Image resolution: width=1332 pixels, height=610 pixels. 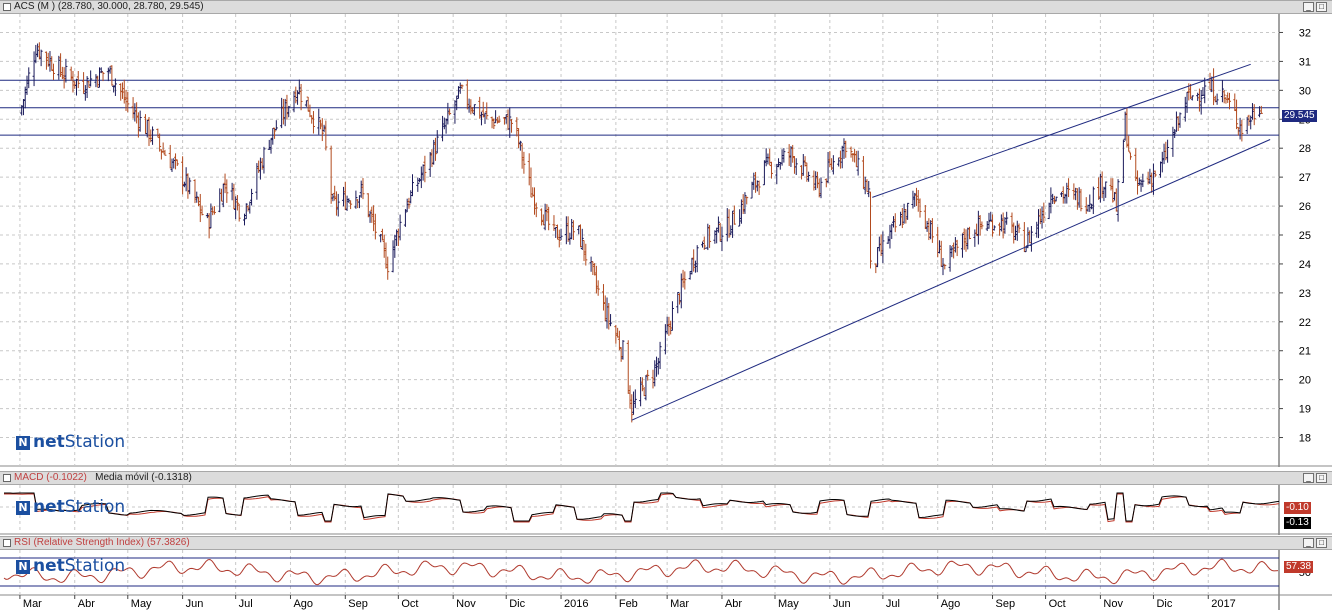 What do you see at coordinates (1305, 323) in the screenshot?
I see `price-y-tick-label: 22` at bounding box center [1305, 323].